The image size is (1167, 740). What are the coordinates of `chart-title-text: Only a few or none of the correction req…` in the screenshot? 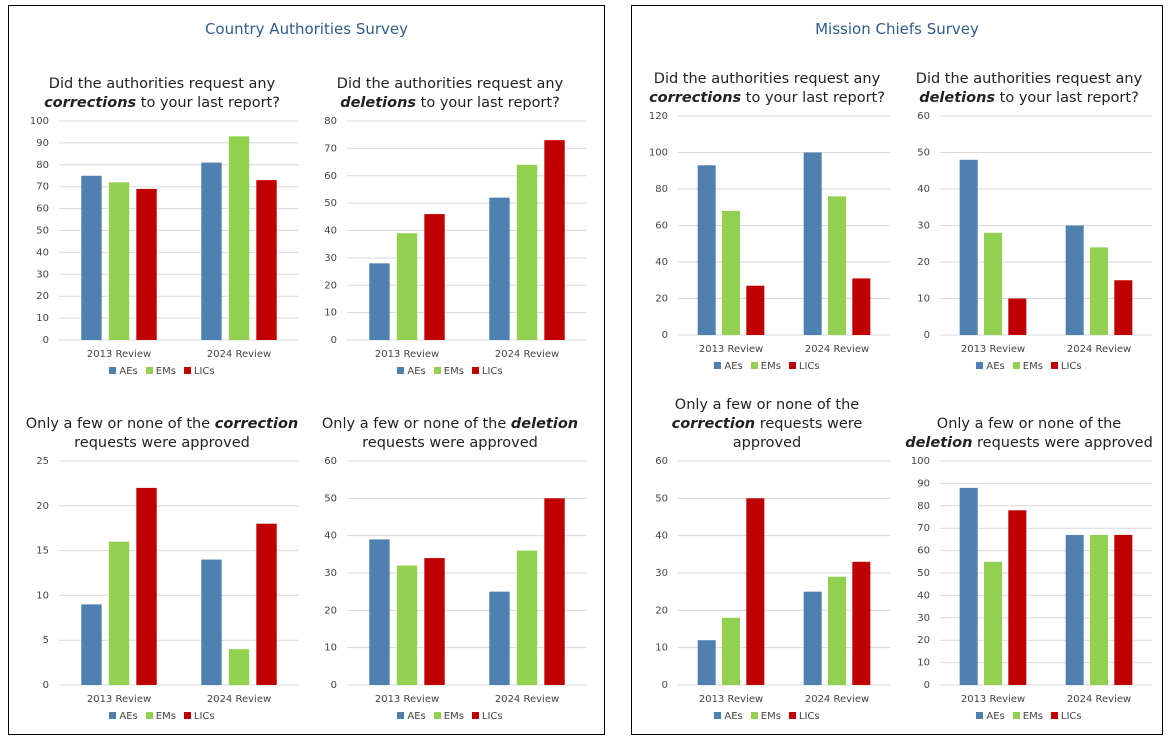 It's located at (767, 424).